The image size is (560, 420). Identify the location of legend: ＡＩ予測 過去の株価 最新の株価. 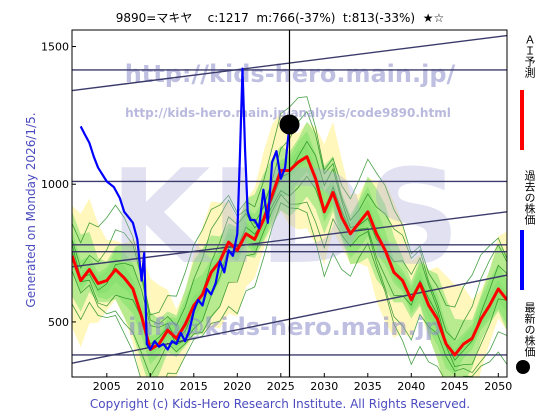
(525, 205).